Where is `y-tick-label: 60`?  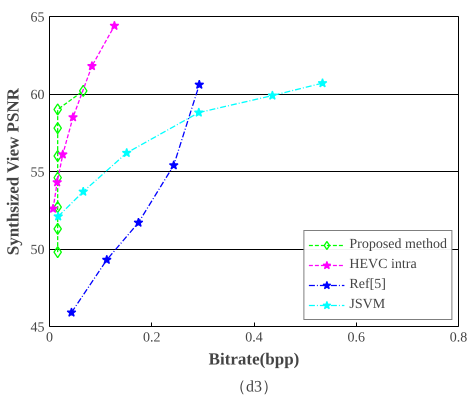 y-tick-label: 60 is located at coordinates (37, 95).